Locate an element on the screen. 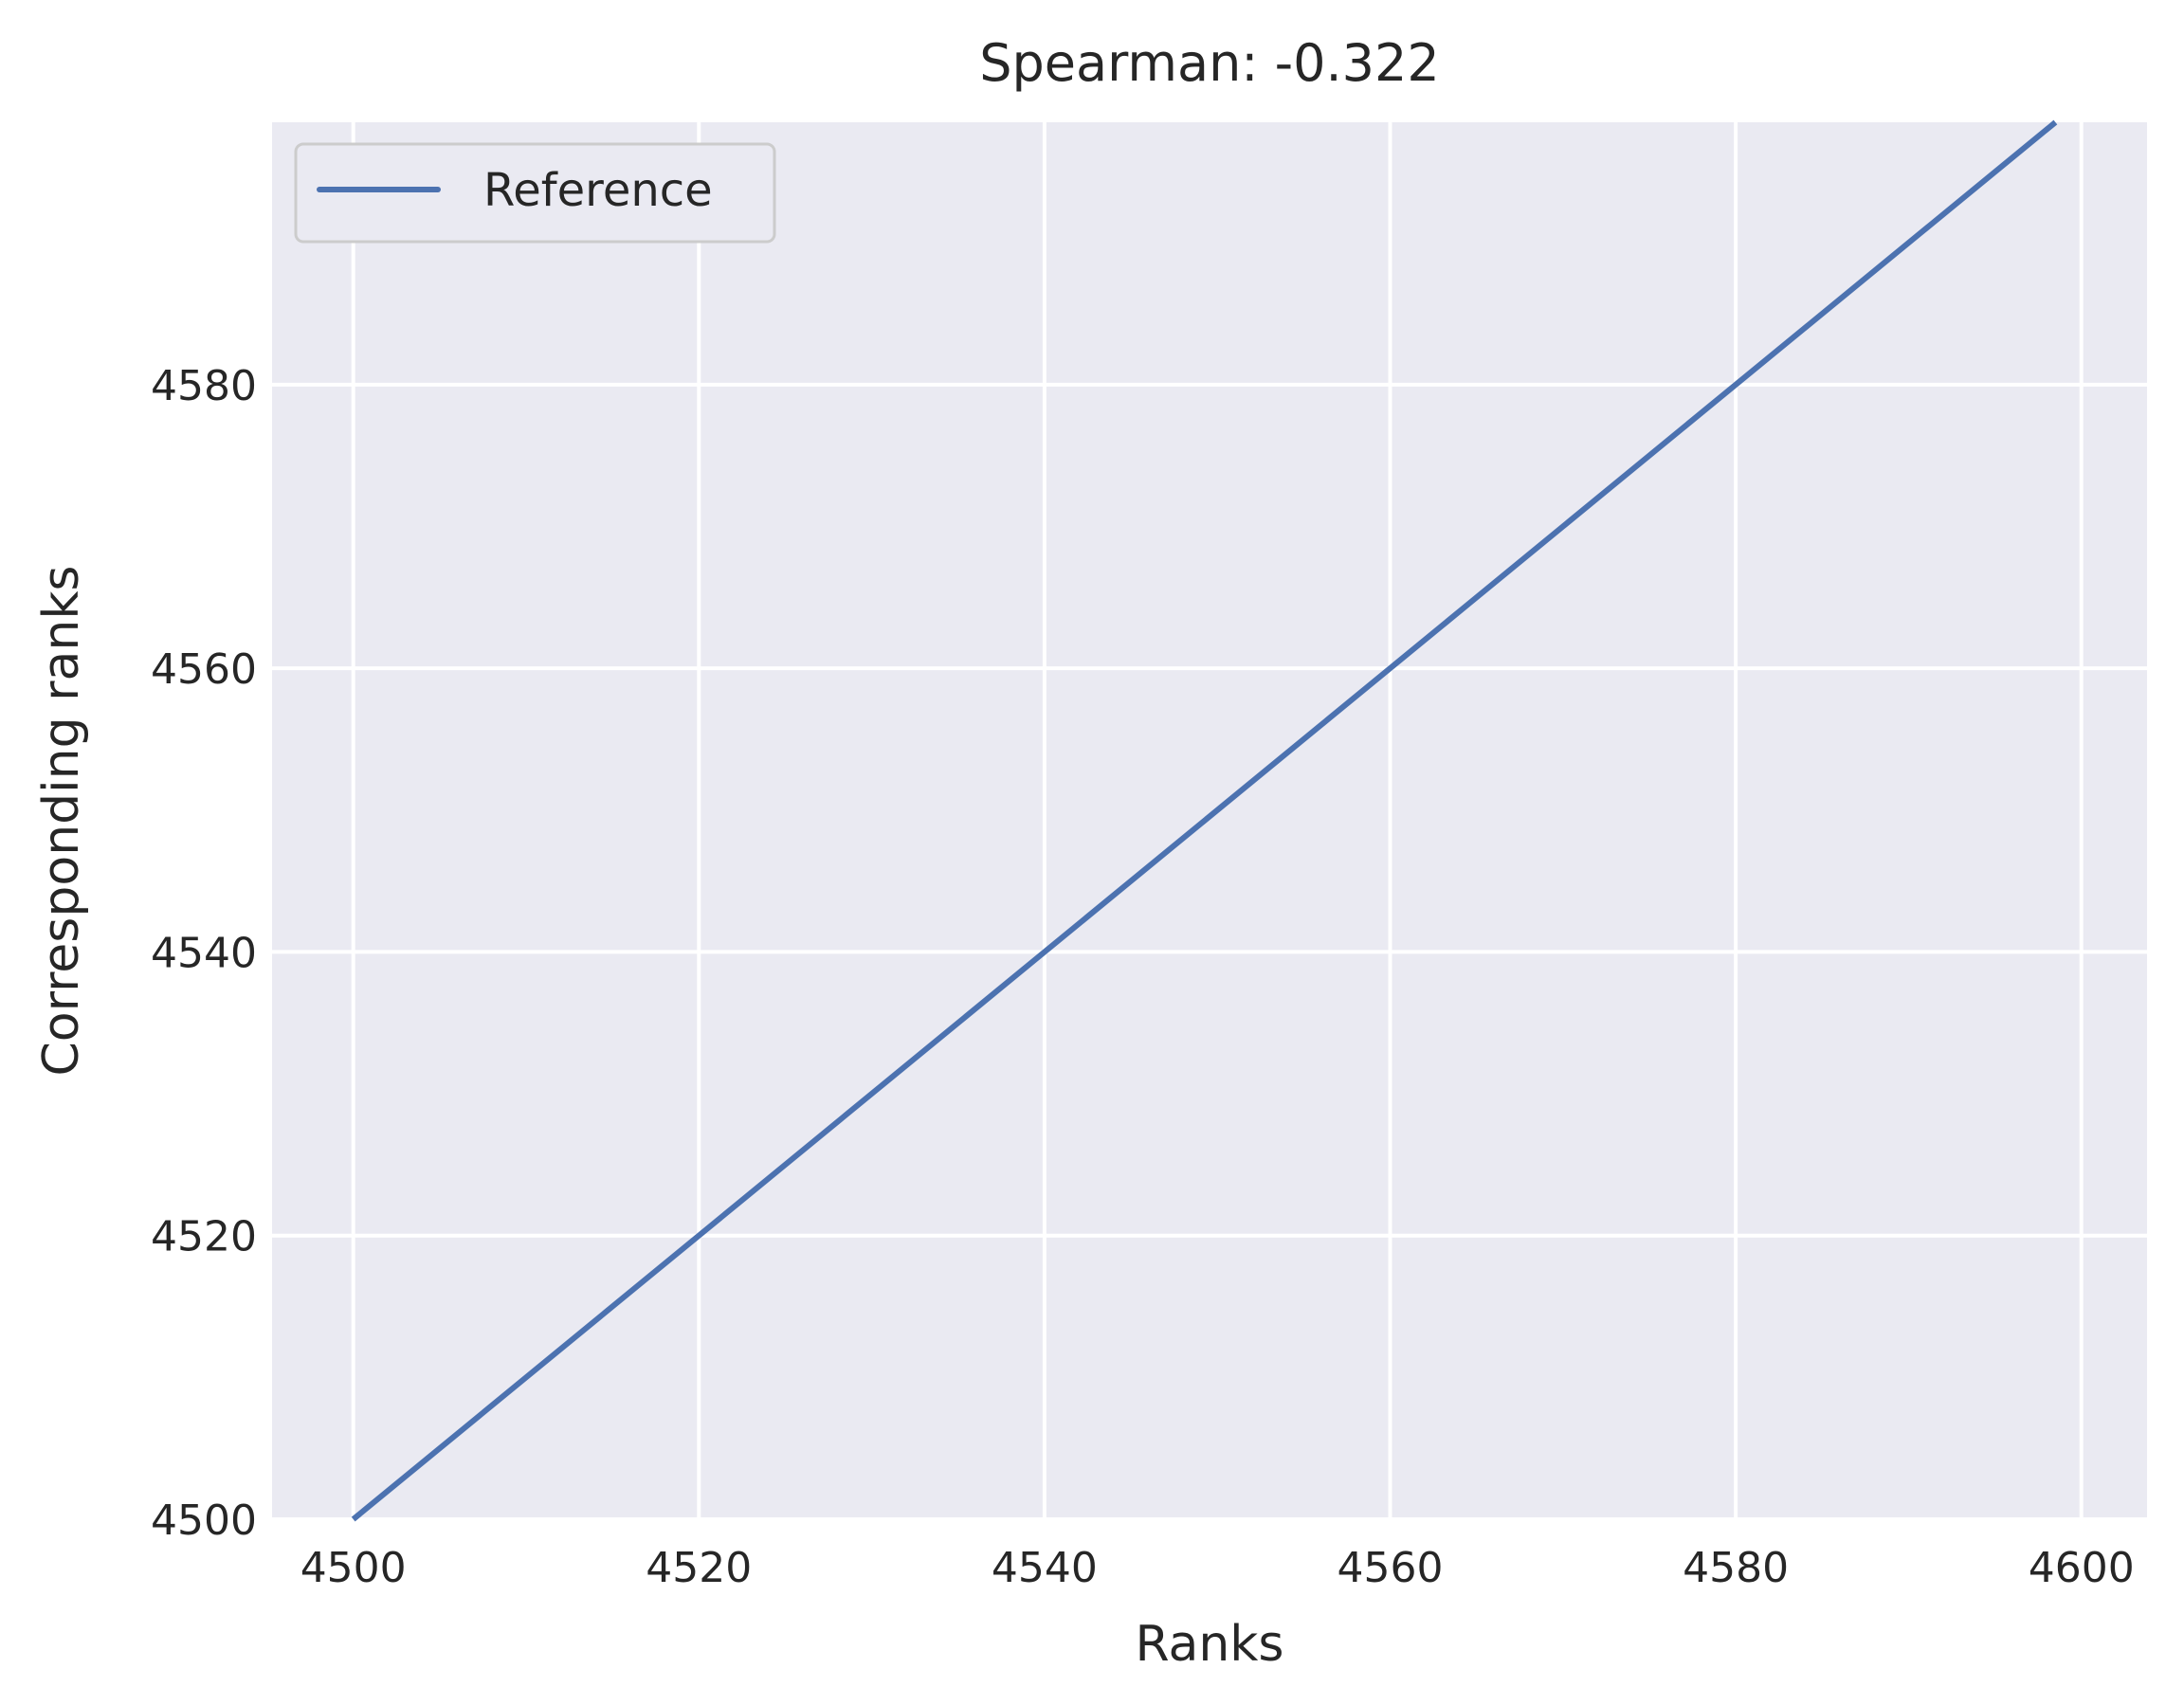  x-tick-label: 4540 is located at coordinates (1045, 1568).